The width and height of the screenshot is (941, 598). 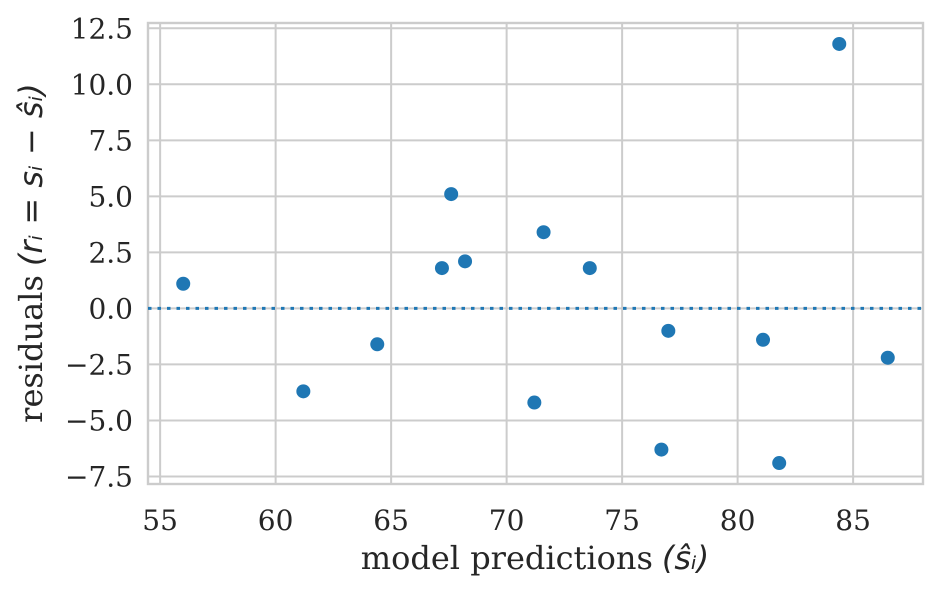 I want to click on y-tick-label: 0.0, so click(x=110, y=308).